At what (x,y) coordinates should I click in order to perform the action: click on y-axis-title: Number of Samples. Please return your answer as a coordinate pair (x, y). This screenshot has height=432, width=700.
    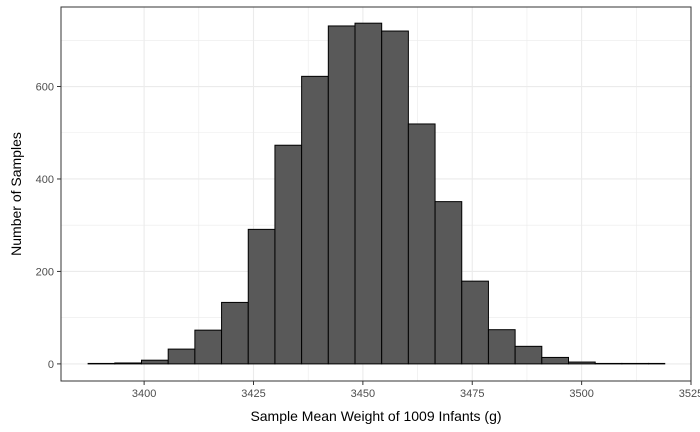
    Looking at the image, I should click on (16, 194).